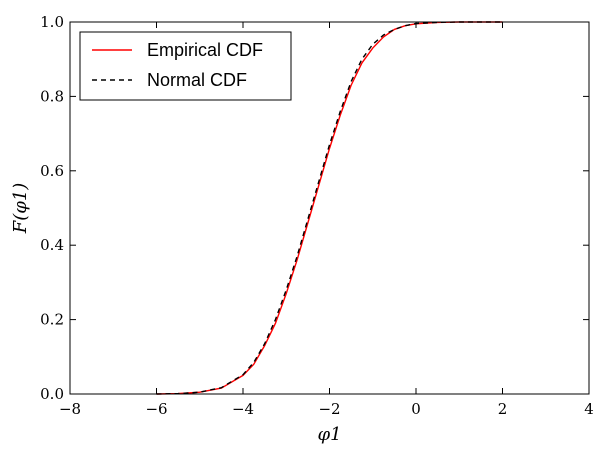 This screenshot has width=608, height=456. Describe the element at coordinates (52, 245) in the screenshot. I see `y-tick-label: 0.4` at that location.